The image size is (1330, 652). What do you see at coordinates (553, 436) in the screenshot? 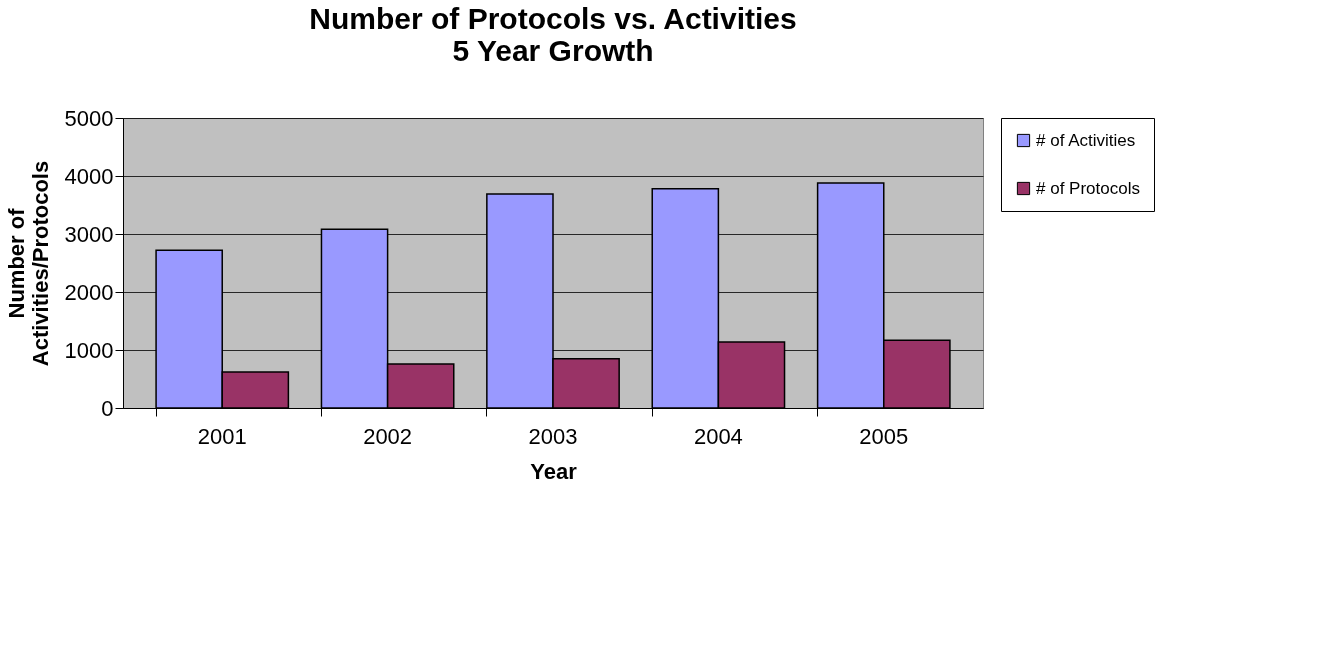
I see `x-tick-label: 2003` at bounding box center [553, 436].